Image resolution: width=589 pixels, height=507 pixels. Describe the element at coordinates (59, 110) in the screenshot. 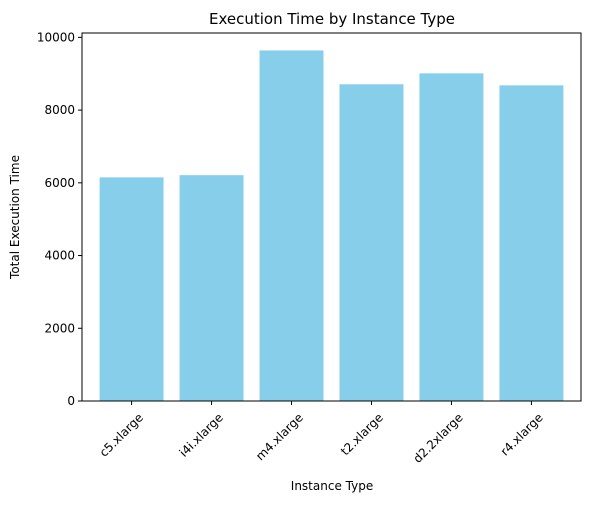

I see `y-tick-label: 8000` at that location.